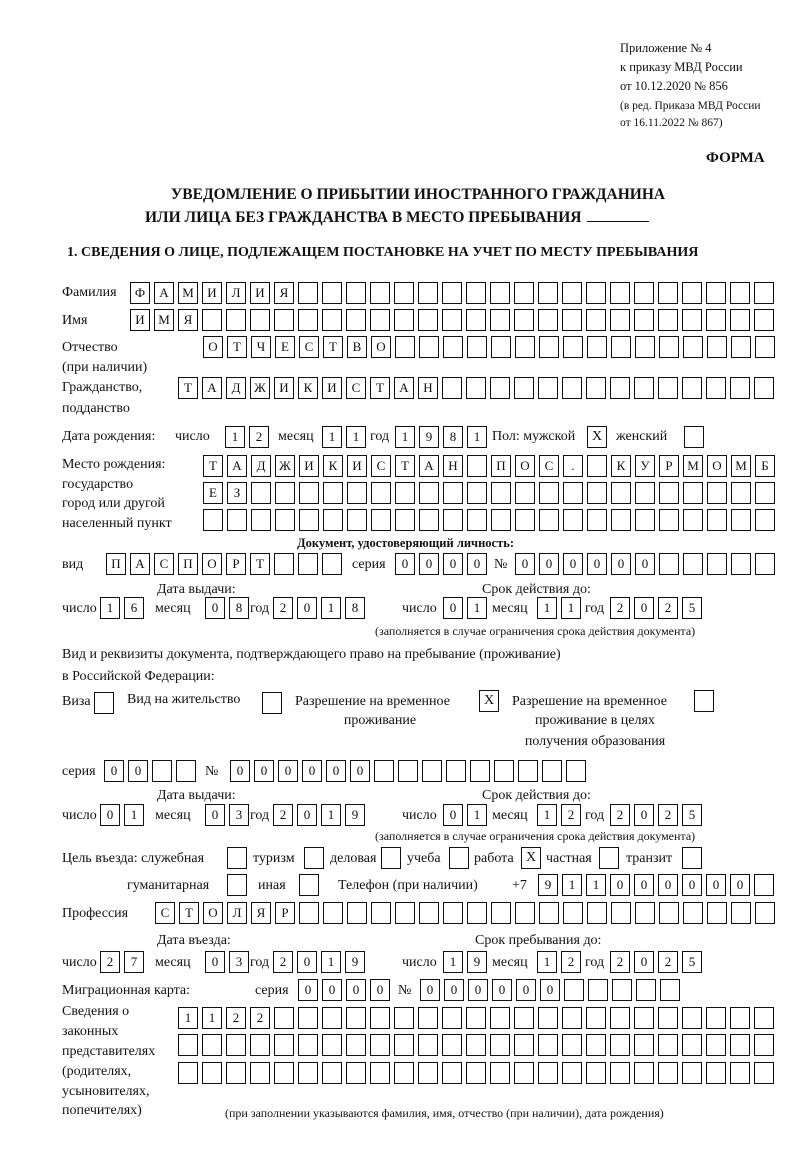 The width and height of the screenshot is (800, 1163). What do you see at coordinates (333, 466) in the screenshot?
I see `char-box: К` at bounding box center [333, 466].